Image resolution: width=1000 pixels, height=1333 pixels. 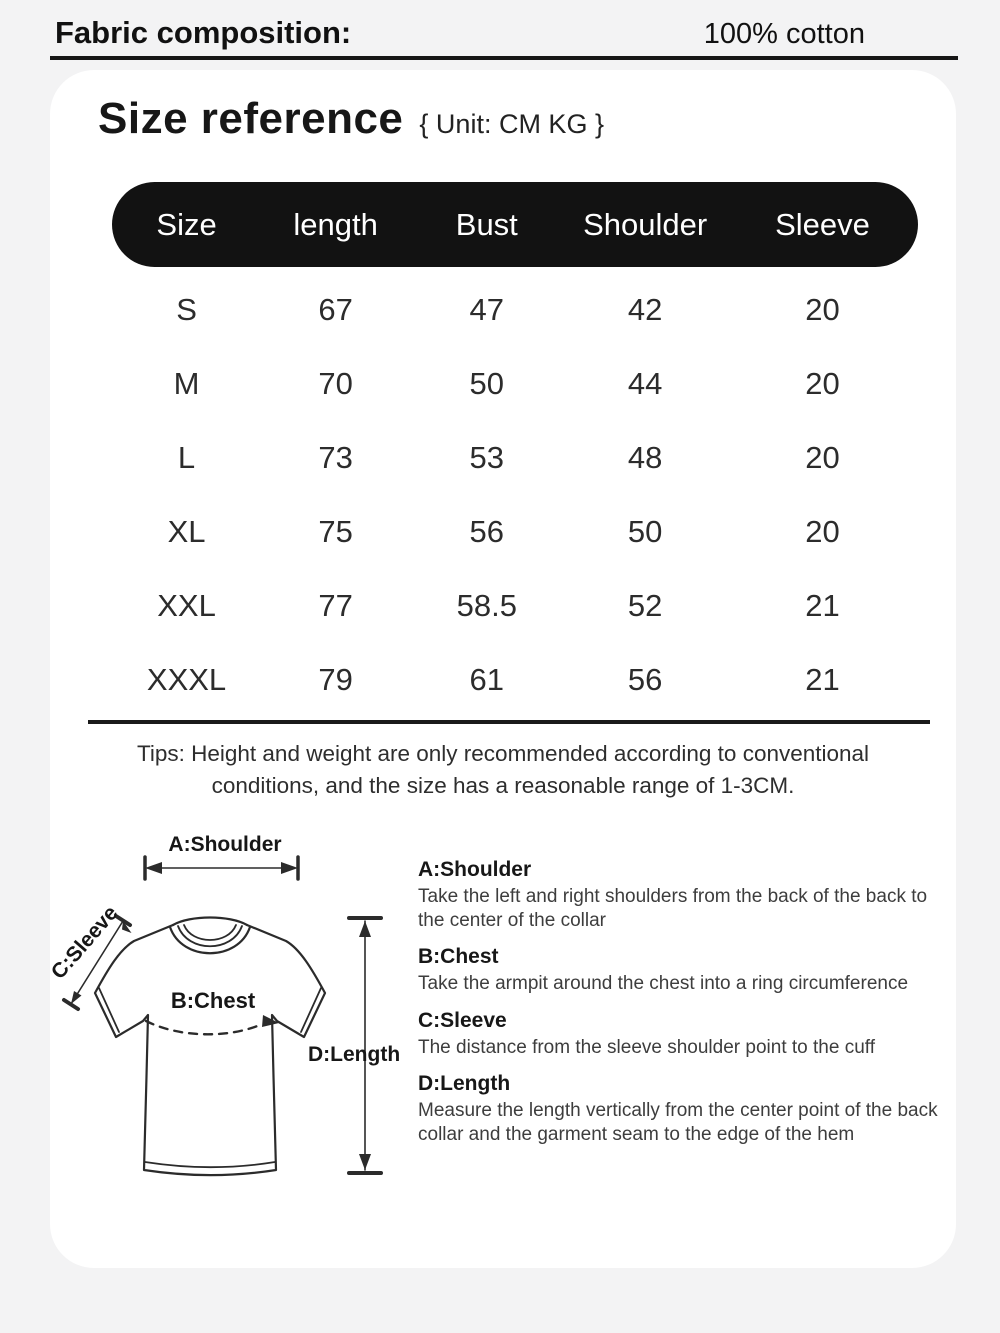 What do you see at coordinates (335, 531) in the screenshot?
I see `table-cell: 75` at bounding box center [335, 531].